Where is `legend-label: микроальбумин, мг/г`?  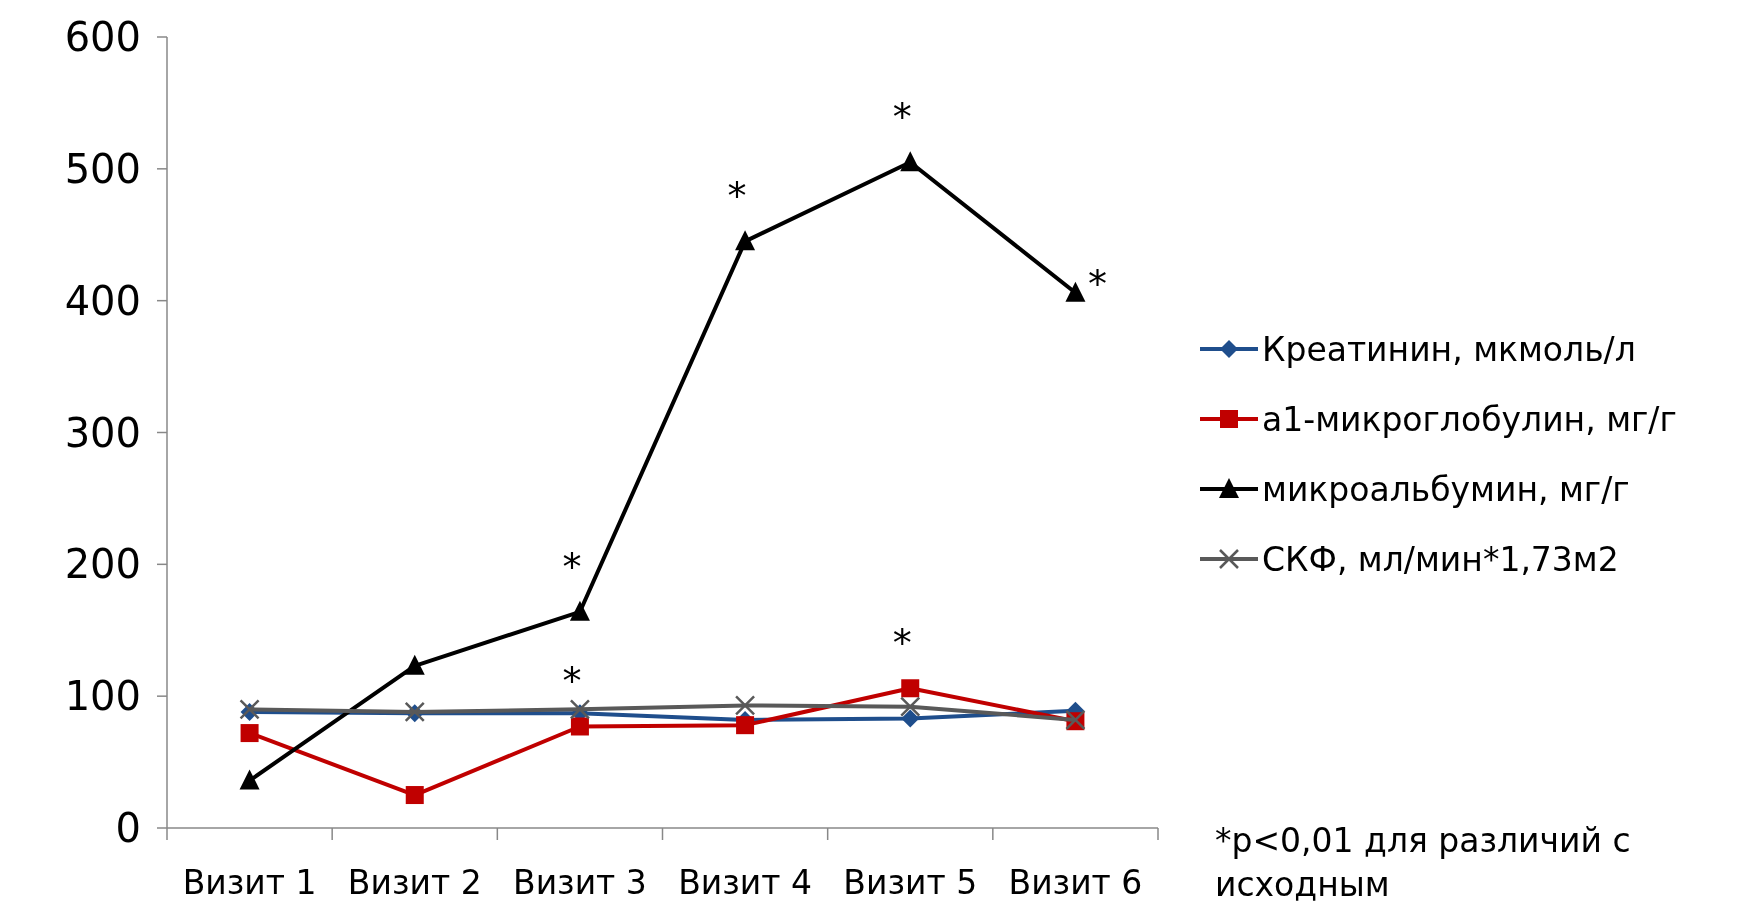 legend-label: микроальбумин, мг/г is located at coordinates (1446, 489).